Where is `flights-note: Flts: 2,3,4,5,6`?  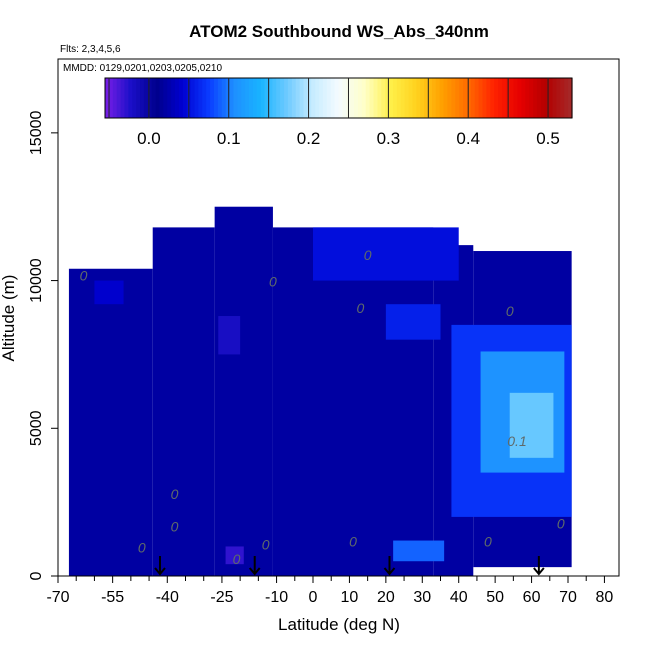
flights-note: Flts: 2,3,4,5,6 is located at coordinates (90, 49).